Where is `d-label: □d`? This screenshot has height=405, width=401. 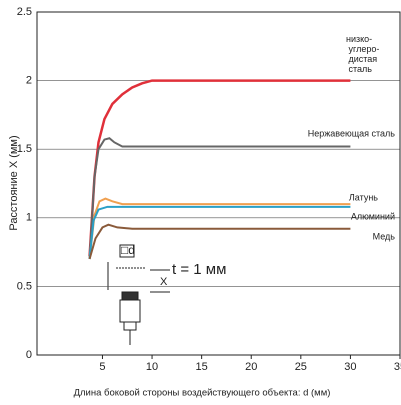 d-label: □d is located at coordinates (128, 250).